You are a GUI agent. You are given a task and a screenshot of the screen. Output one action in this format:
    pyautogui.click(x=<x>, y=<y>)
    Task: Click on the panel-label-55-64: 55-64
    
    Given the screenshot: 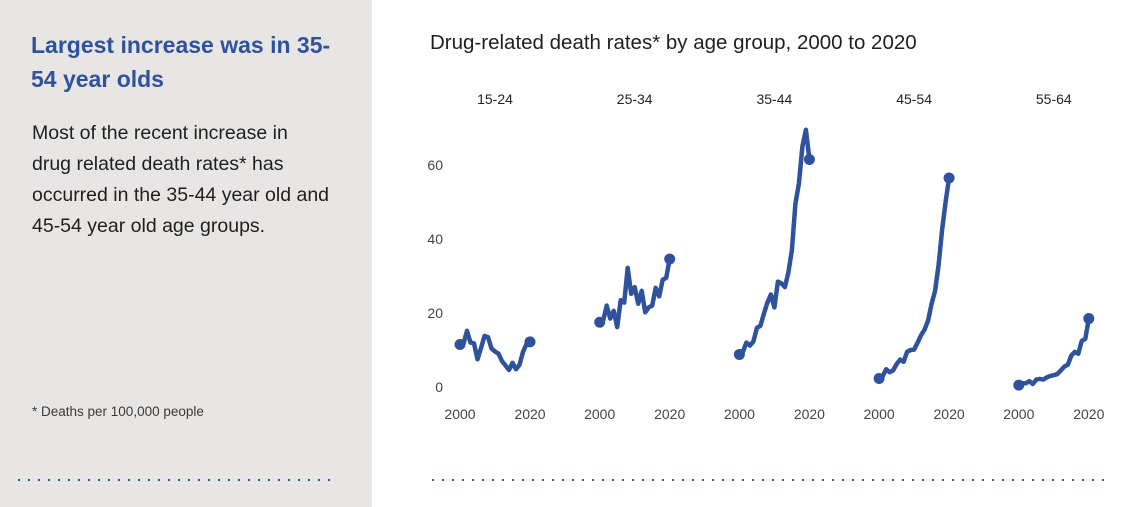 What is the action you would take?
    pyautogui.click(x=1054, y=99)
    